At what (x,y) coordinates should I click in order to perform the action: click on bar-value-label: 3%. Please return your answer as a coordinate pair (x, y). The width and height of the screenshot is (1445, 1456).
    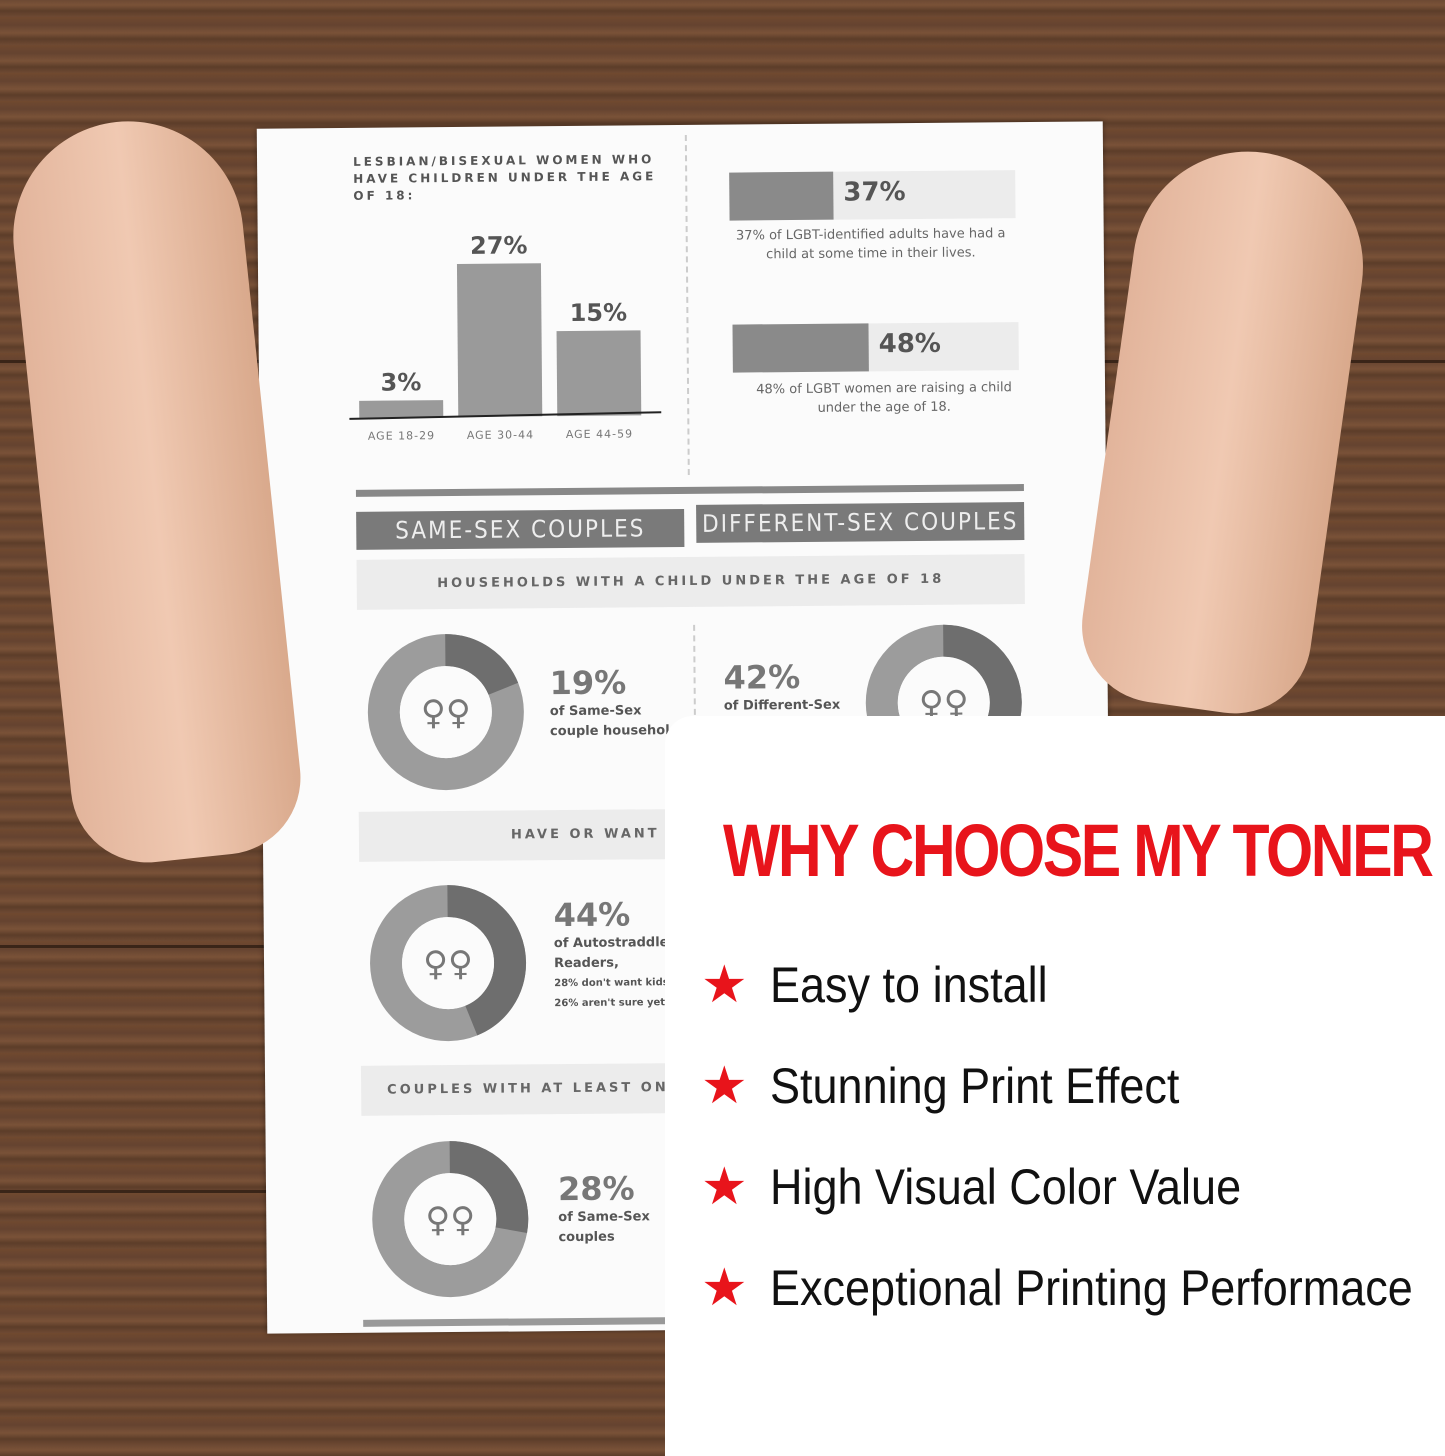
    Looking at the image, I should click on (400, 382).